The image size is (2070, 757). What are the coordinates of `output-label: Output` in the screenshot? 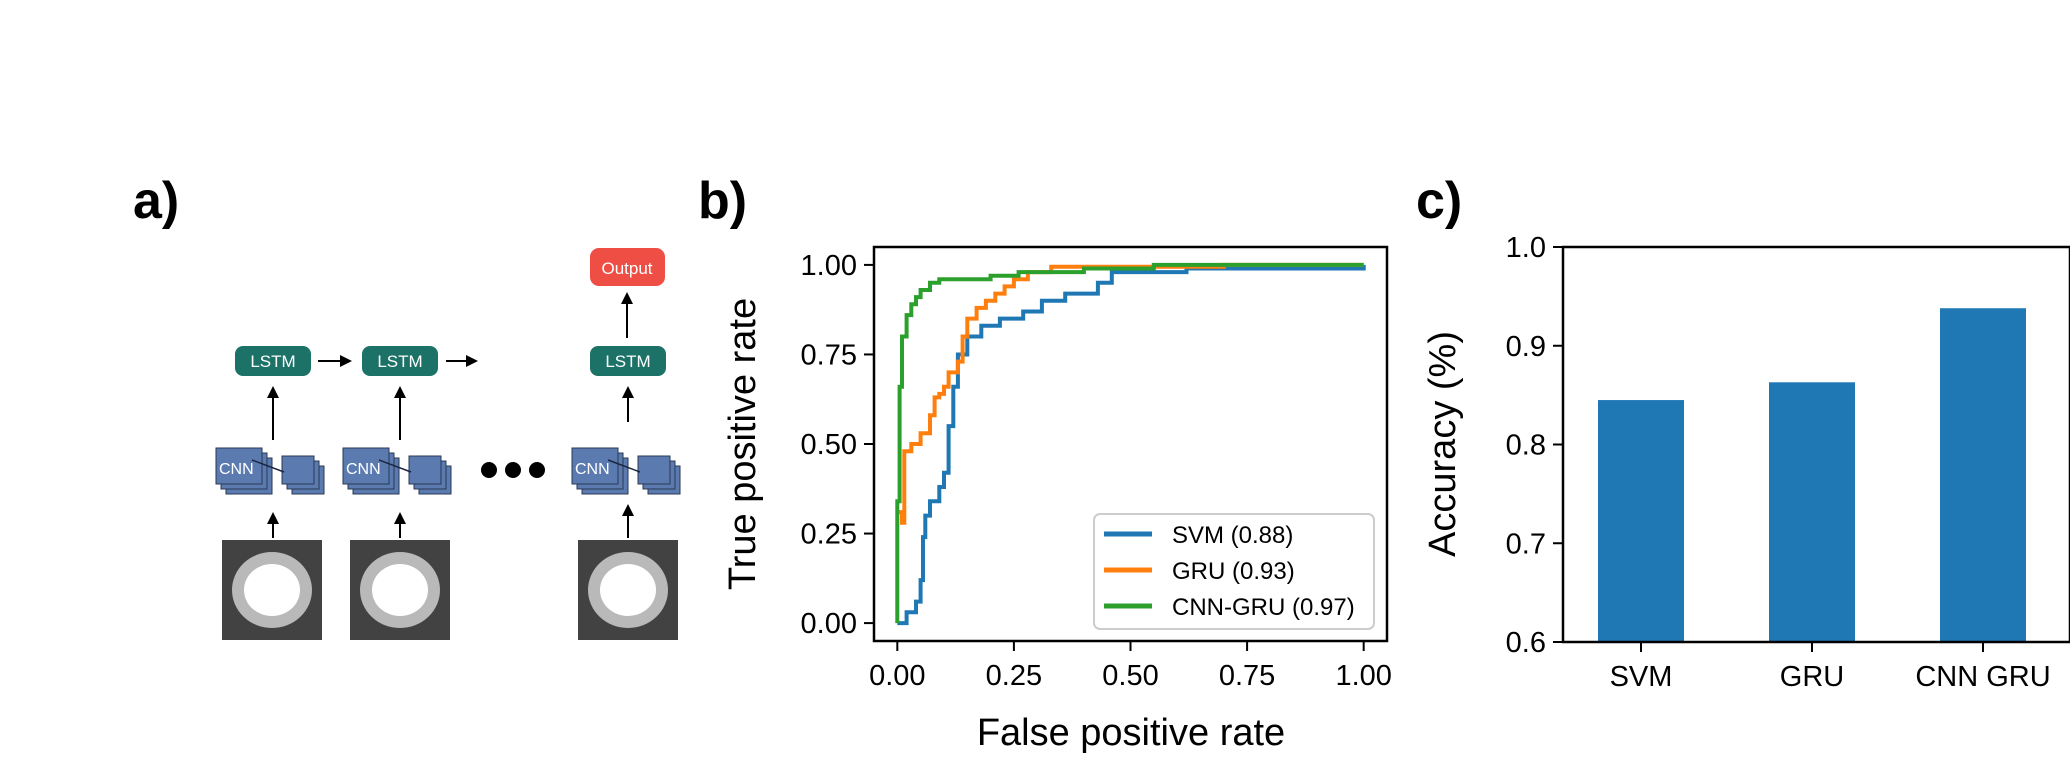 It's located at (626, 268).